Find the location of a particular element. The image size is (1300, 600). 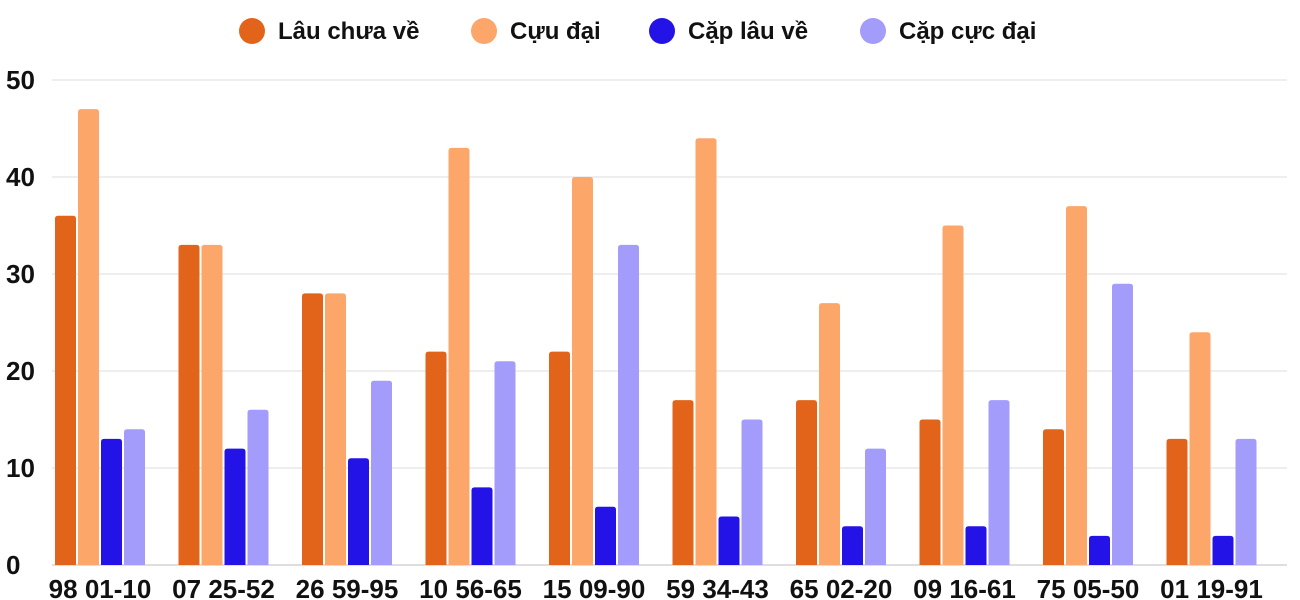

x-category-label: 09 16-61 is located at coordinates (964, 587).